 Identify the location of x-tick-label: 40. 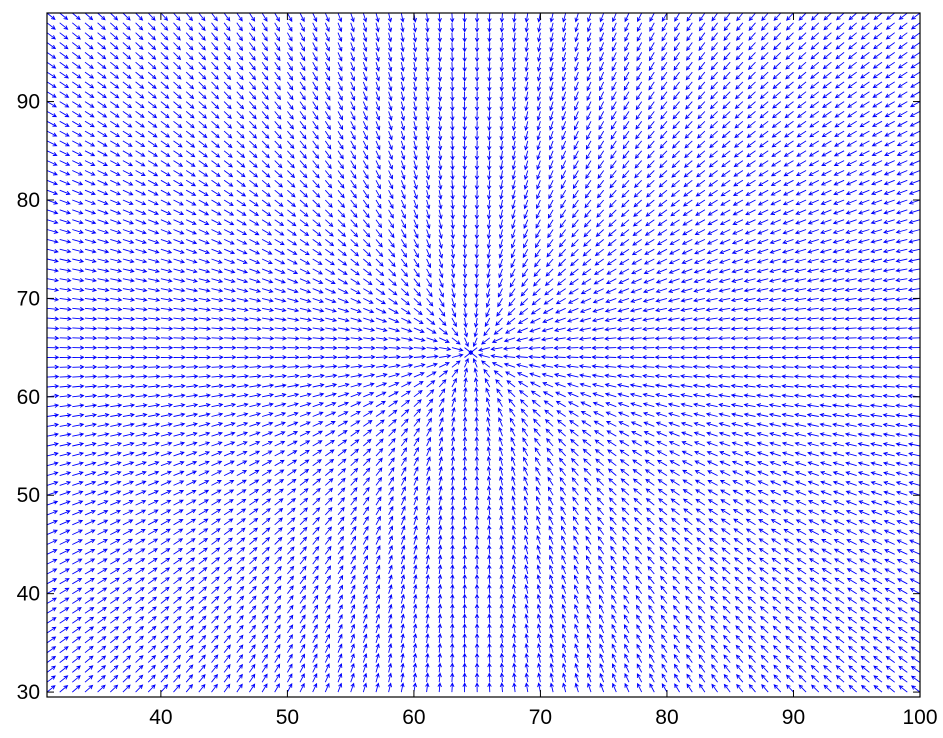
(160, 717).